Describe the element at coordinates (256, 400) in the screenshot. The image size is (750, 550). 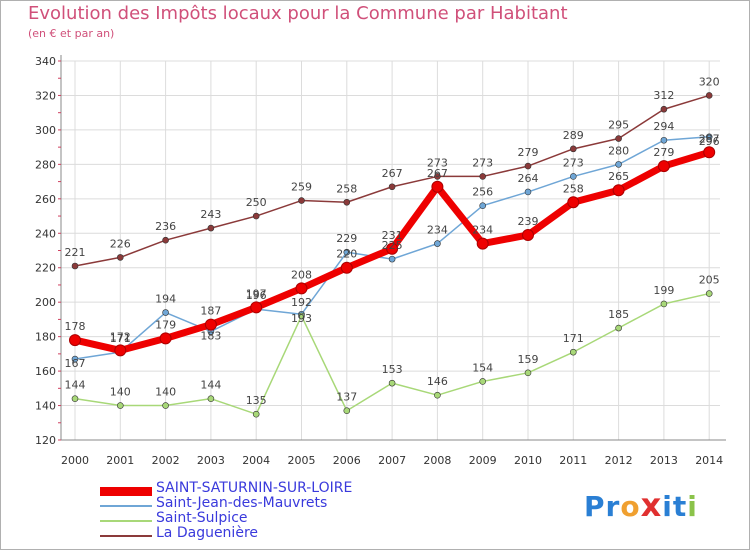
I see `data-label: 135` at that location.